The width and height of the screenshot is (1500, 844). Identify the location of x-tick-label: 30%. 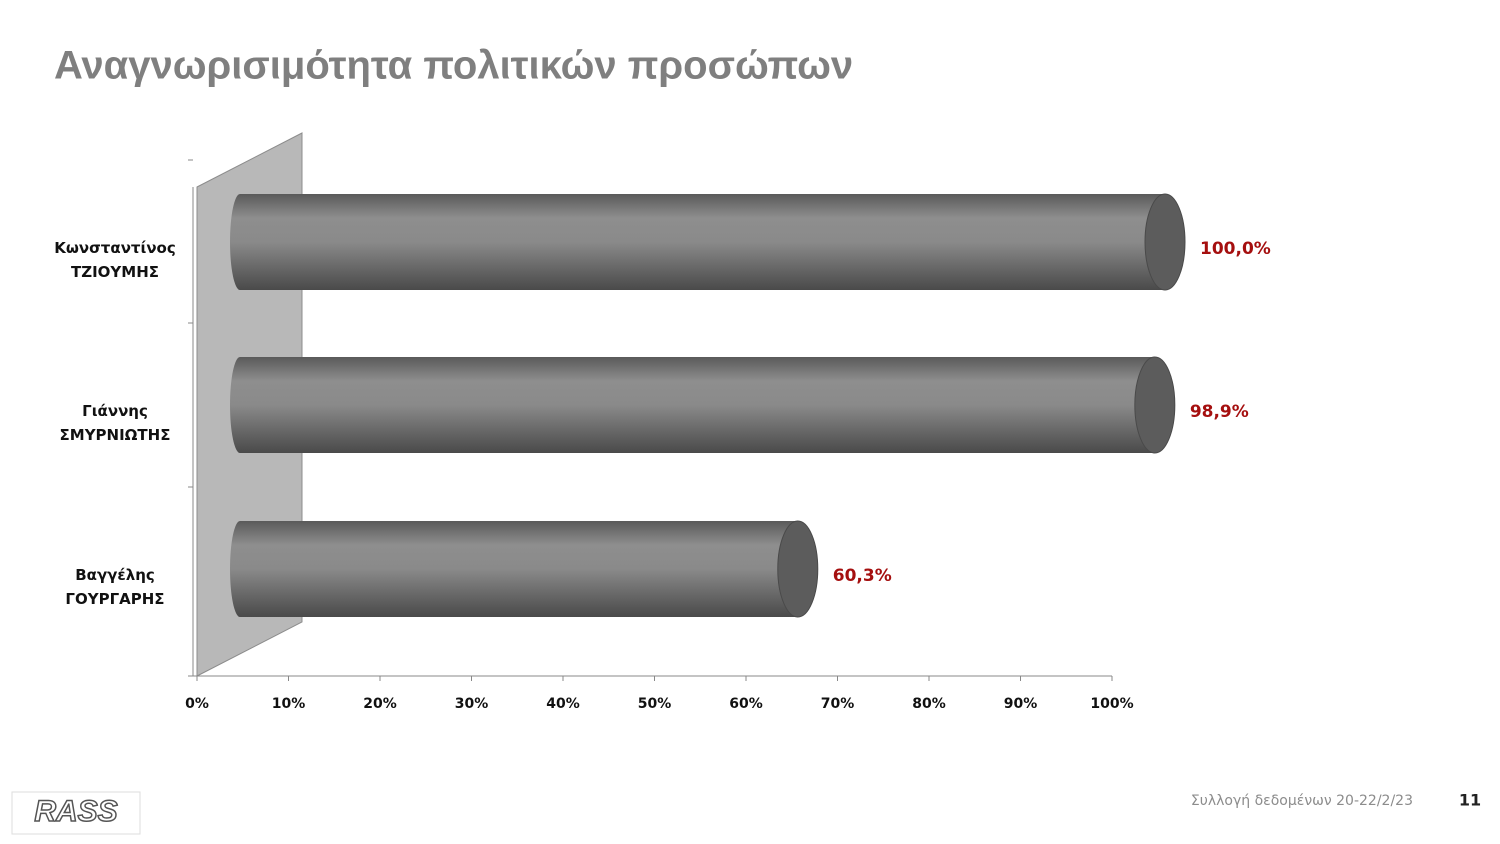
(472, 704).